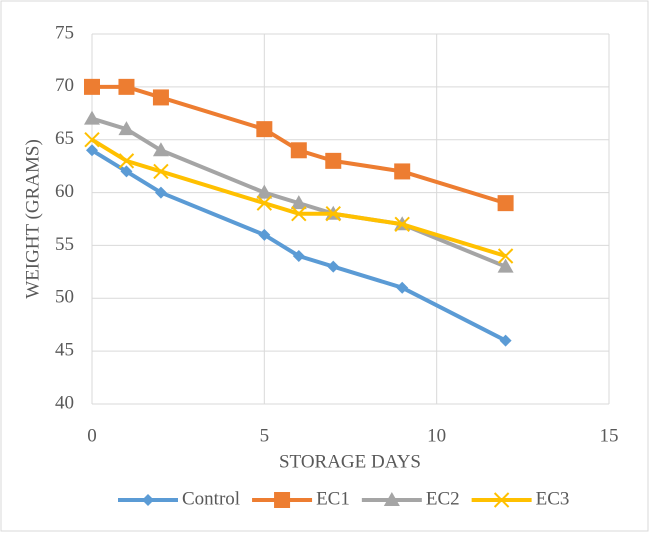 This screenshot has height=533, width=650. I want to click on legend-label: EC1, so click(333, 498).